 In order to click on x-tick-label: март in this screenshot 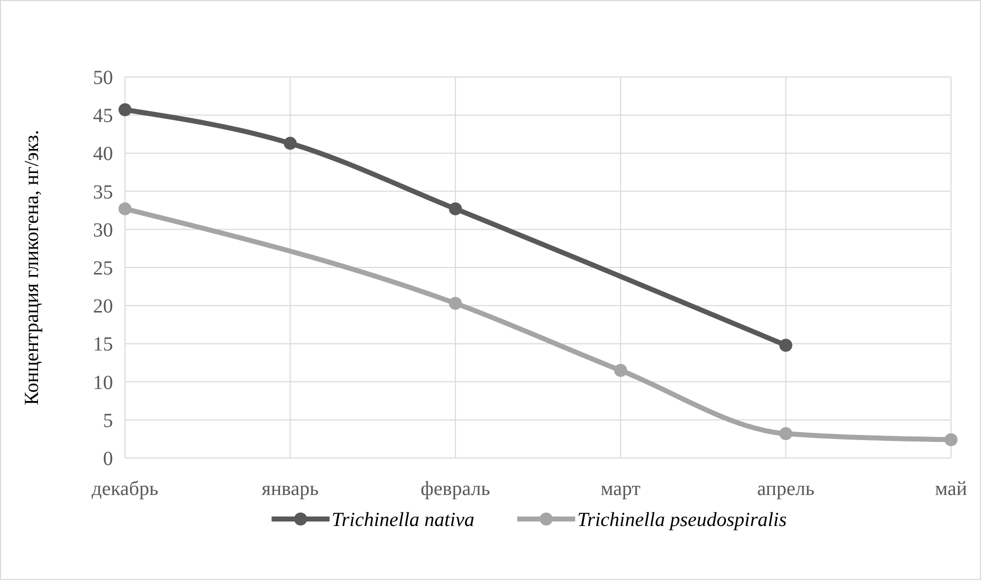, I will do `click(620, 489)`.